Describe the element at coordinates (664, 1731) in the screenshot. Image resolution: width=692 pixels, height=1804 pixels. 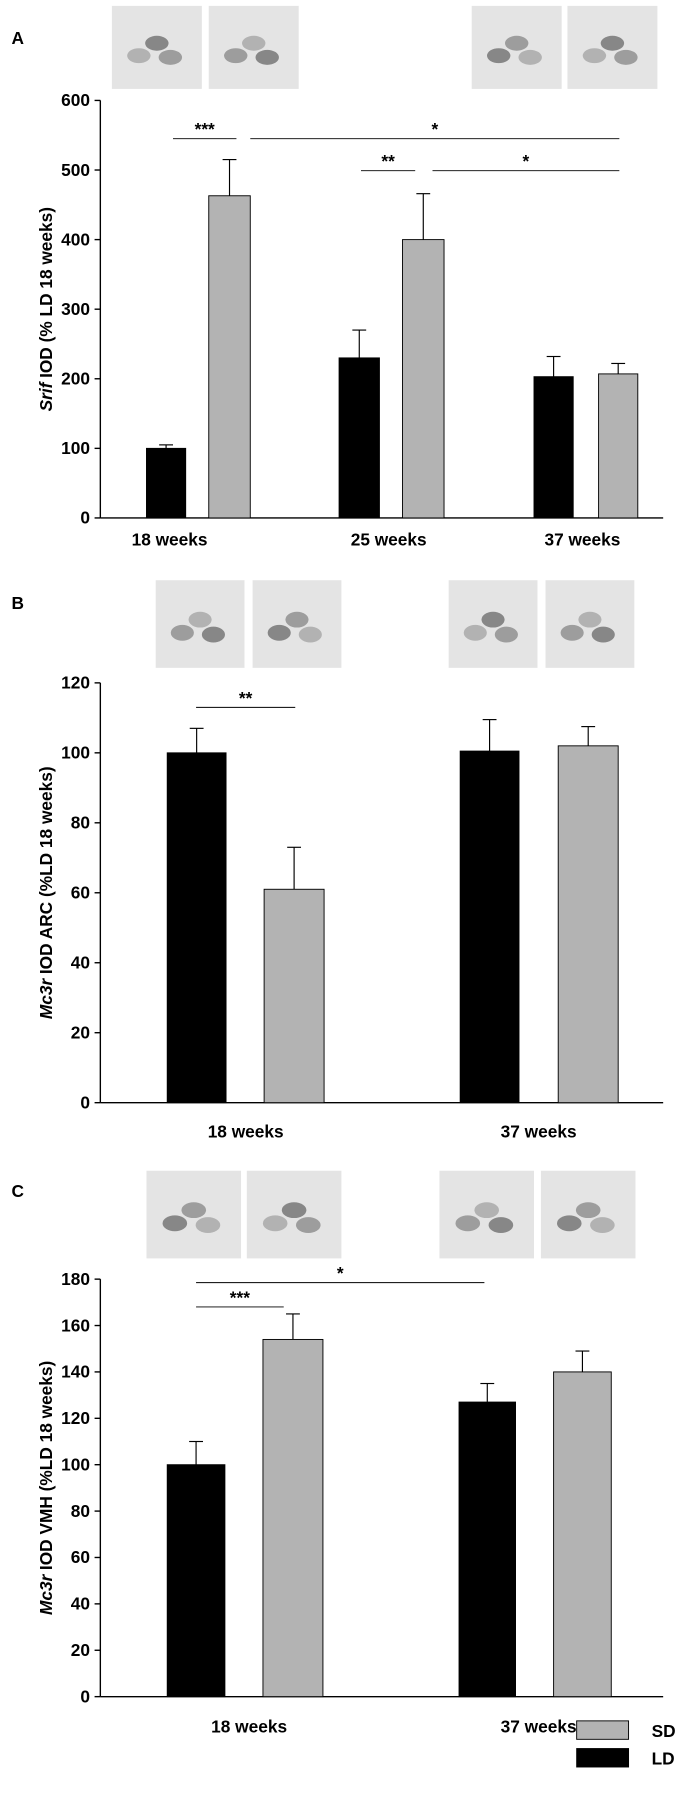
I see `legend-label: SD` at that location.